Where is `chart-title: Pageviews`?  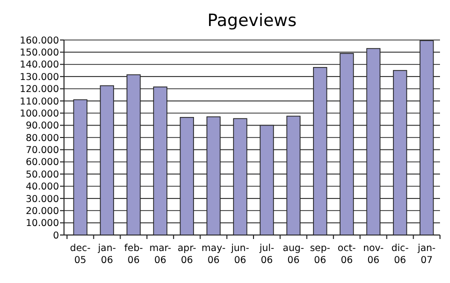
chart-title: Pageviews is located at coordinates (252, 21).